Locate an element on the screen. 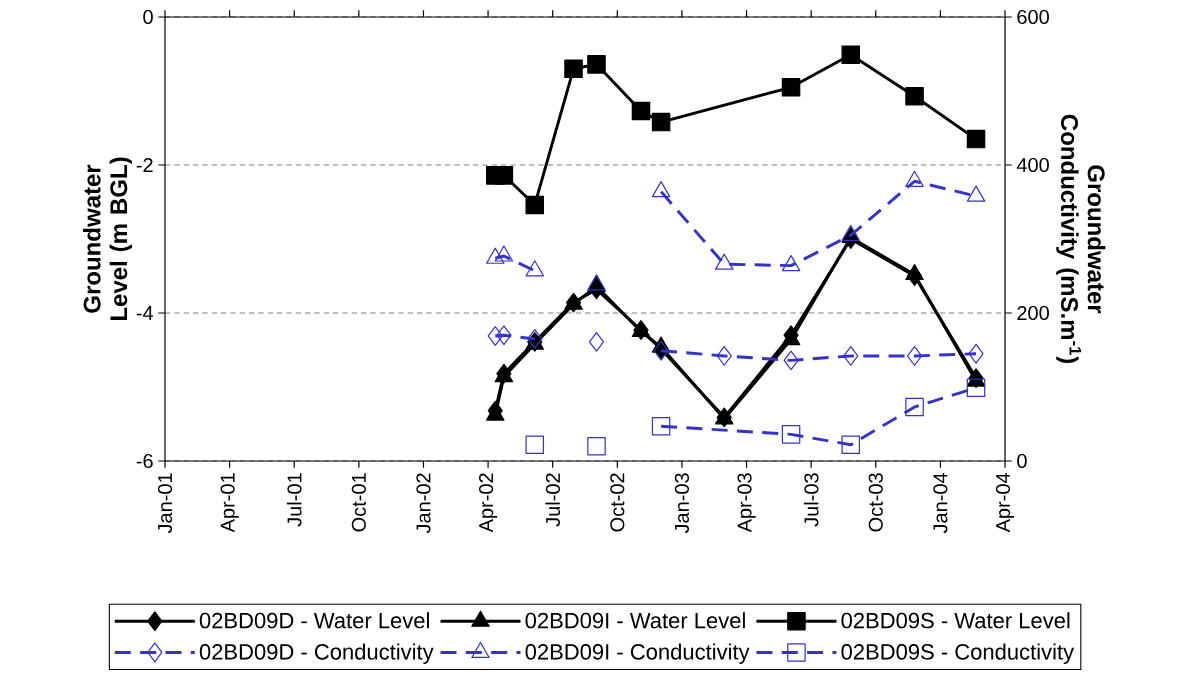 The image size is (1191, 682). legend-label: 02BD09D - Conductivity is located at coordinates (316, 653).